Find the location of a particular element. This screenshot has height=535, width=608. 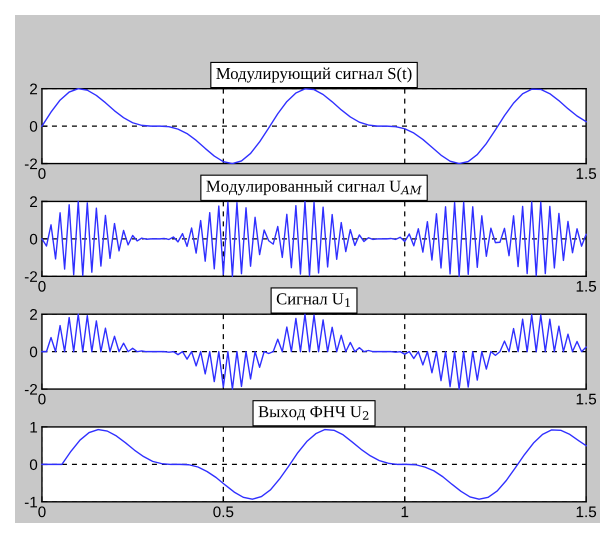

y-tick-label: -1 is located at coordinates (31, 502).